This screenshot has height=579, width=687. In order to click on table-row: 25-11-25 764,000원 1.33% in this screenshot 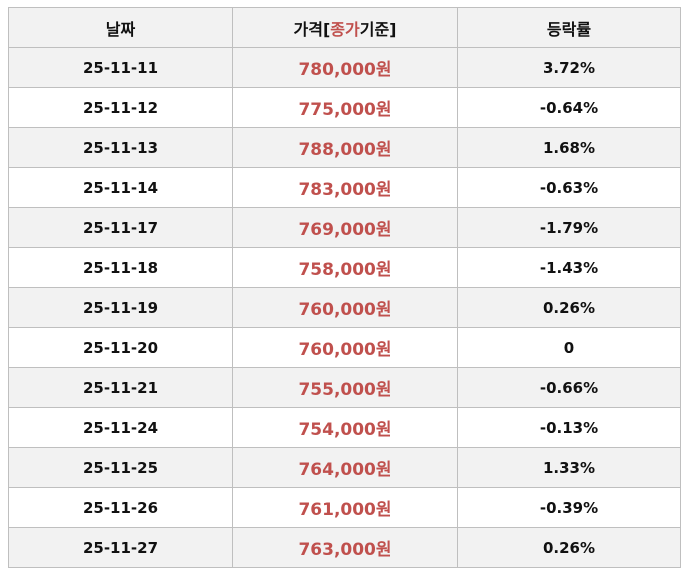, I will do `click(344, 467)`.